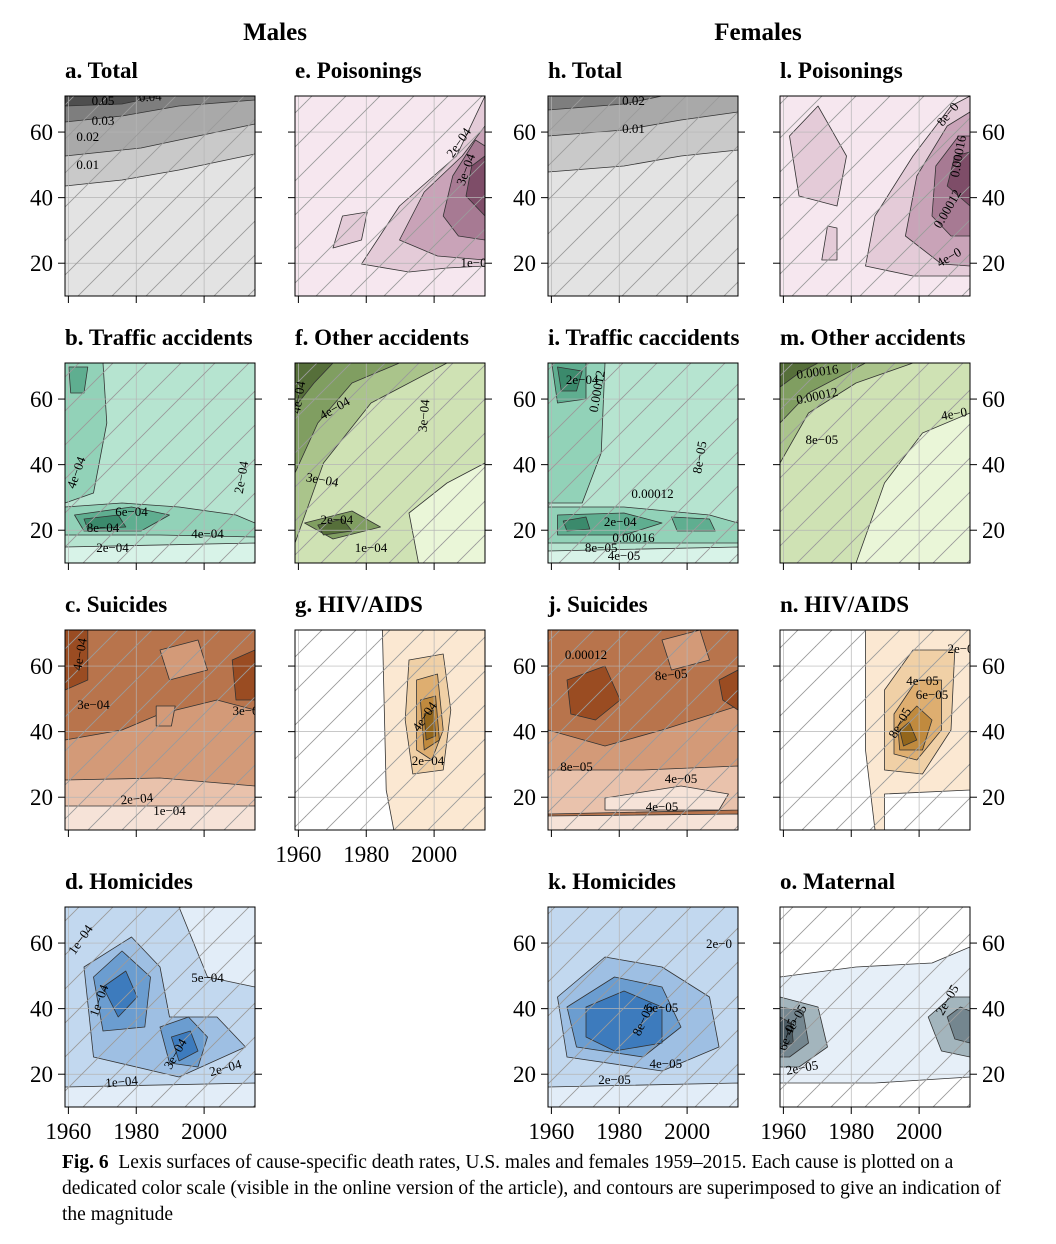  Describe the element at coordinates (960, 648) in the screenshot. I see `contour-label-n-0: 2e−0` at that location.